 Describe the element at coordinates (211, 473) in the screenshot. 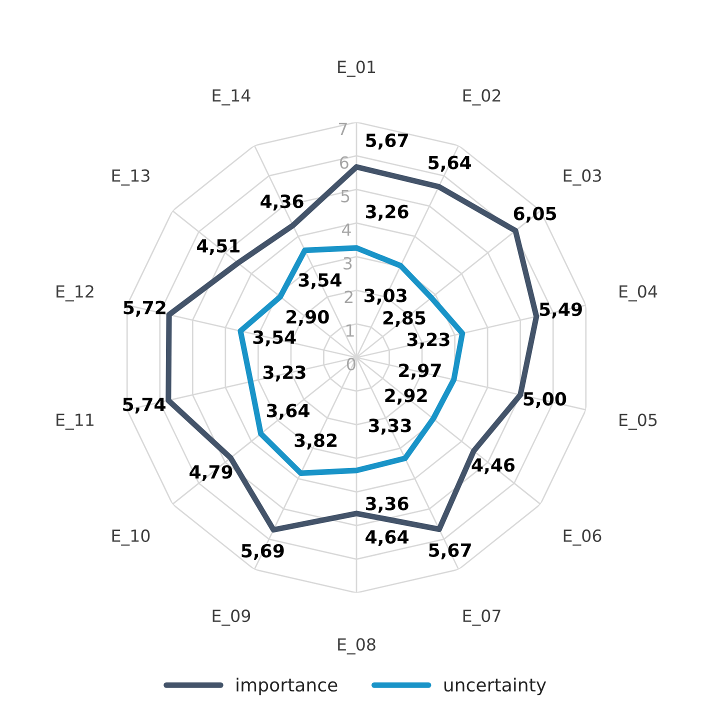

I see `data-label: 4,79` at that location.